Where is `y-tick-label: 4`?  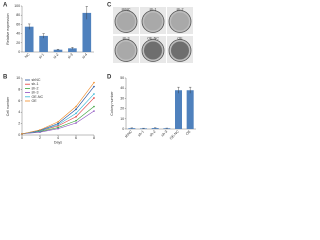 y-tick-label: 4 is located at coordinates (19, 112).